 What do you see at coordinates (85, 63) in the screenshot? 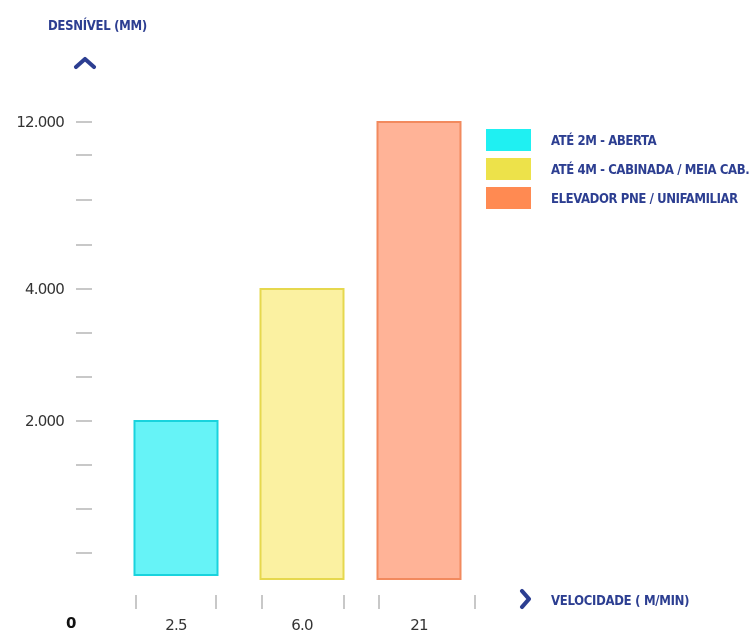
I see `chevron-up-icon` at bounding box center [85, 63].